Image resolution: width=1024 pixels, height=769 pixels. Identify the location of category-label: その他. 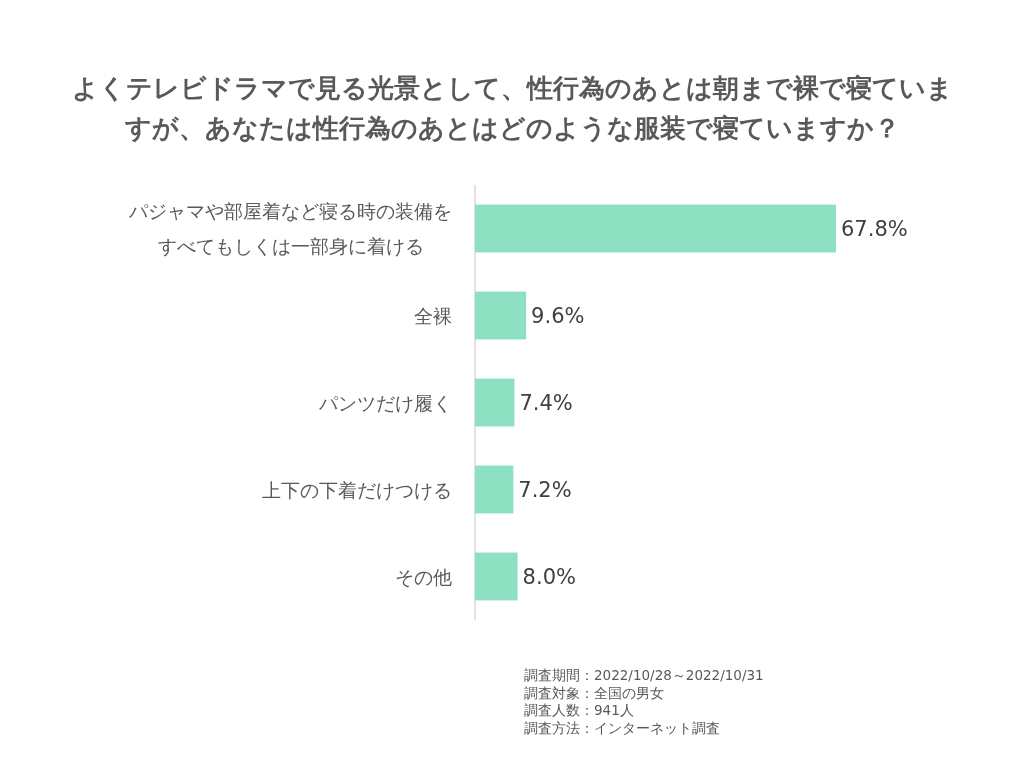
(423, 576).